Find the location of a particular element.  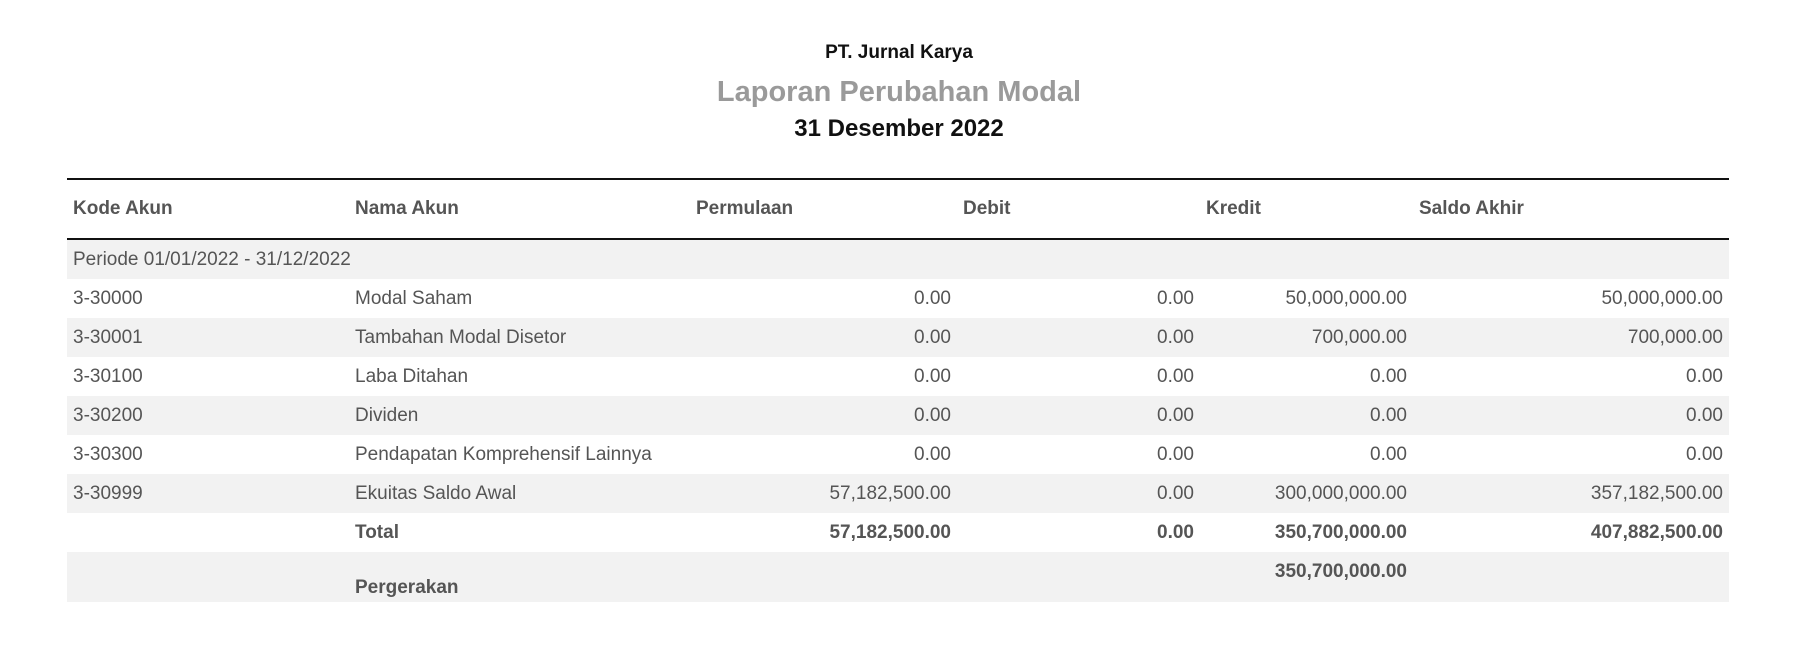

table-row: 3-30200 Dividen 0.00 0.00 0.00 0.00 is located at coordinates (898, 415).